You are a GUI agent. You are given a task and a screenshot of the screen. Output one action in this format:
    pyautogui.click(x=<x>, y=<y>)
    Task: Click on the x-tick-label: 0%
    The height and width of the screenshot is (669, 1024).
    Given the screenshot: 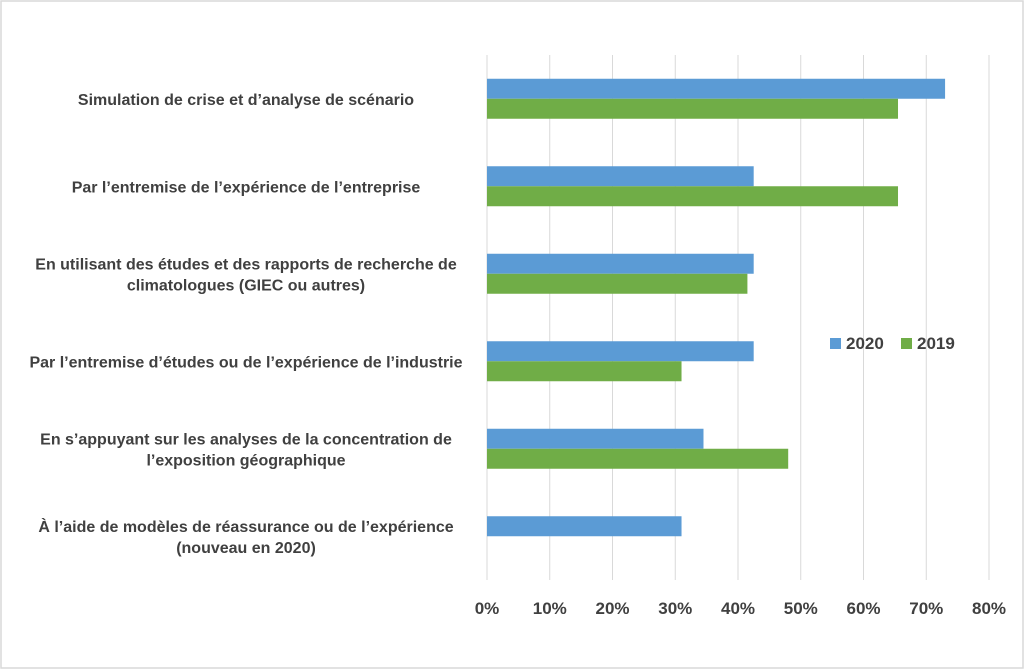 What is the action you would take?
    pyautogui.click(x=487, y=608)
    